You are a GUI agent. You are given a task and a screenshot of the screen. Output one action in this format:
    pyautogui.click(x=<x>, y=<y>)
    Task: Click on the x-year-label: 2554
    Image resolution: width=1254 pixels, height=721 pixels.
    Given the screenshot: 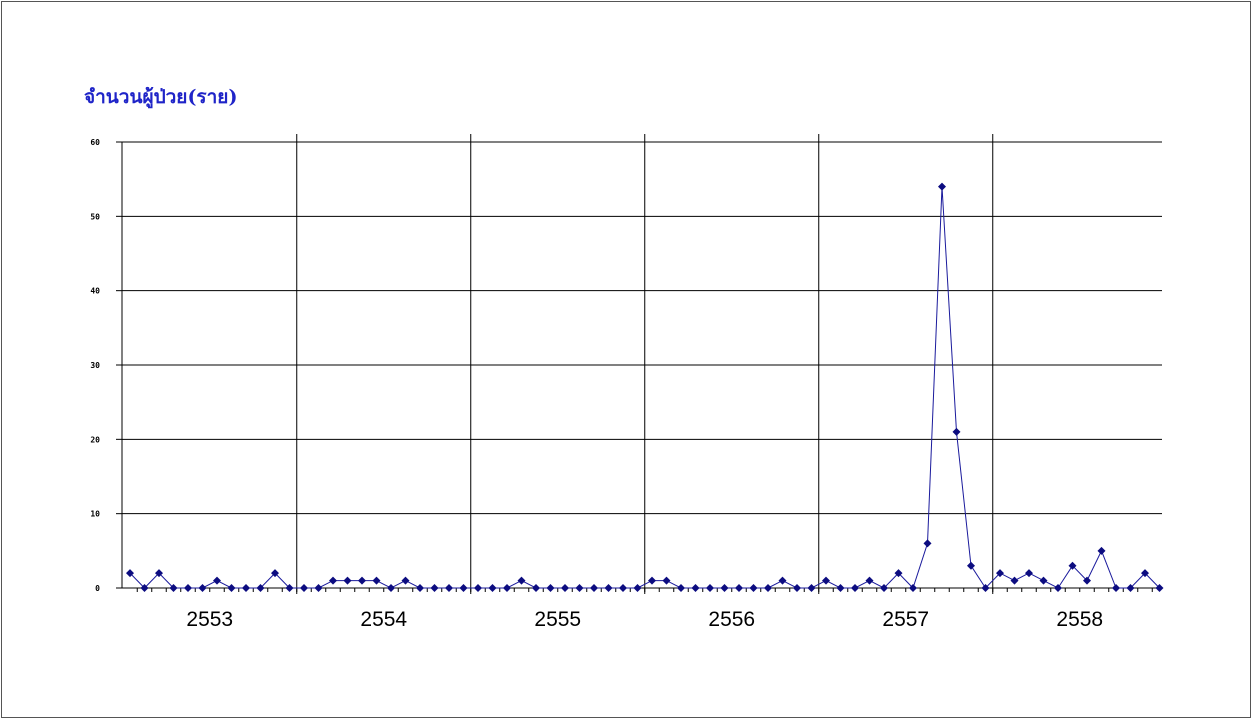 What is the action you would take?
    pyautogui.click(x=383, y=619)
    